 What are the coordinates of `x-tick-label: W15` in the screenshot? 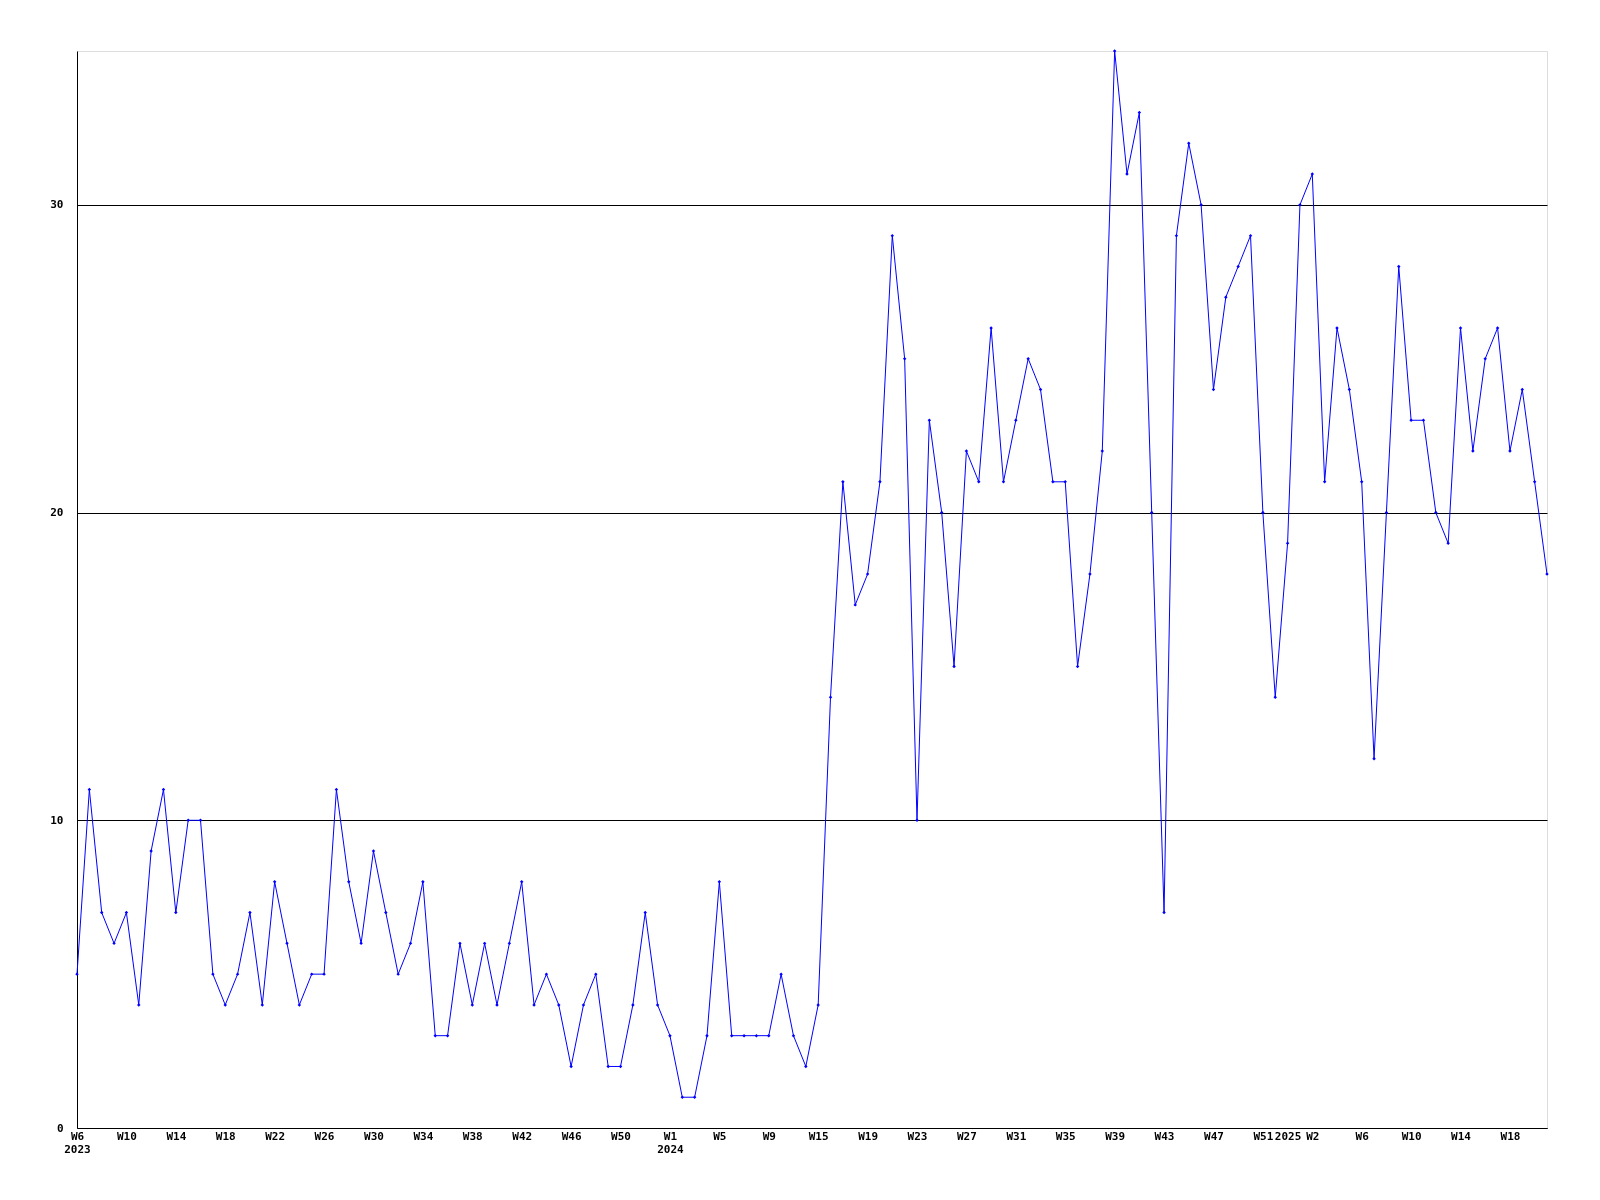 It's located at (818, 1136).